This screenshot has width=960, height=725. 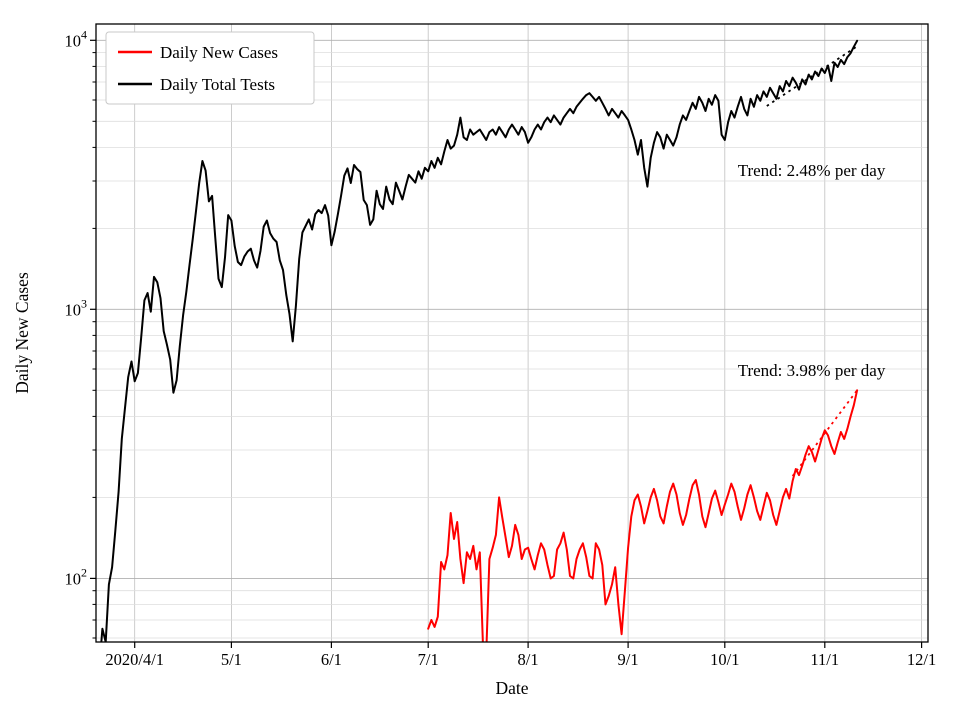 What do you see at coordinates (812, 76) in the screenshot?
I see `trend-line-tests-trend` at bounding box center [812, 76].